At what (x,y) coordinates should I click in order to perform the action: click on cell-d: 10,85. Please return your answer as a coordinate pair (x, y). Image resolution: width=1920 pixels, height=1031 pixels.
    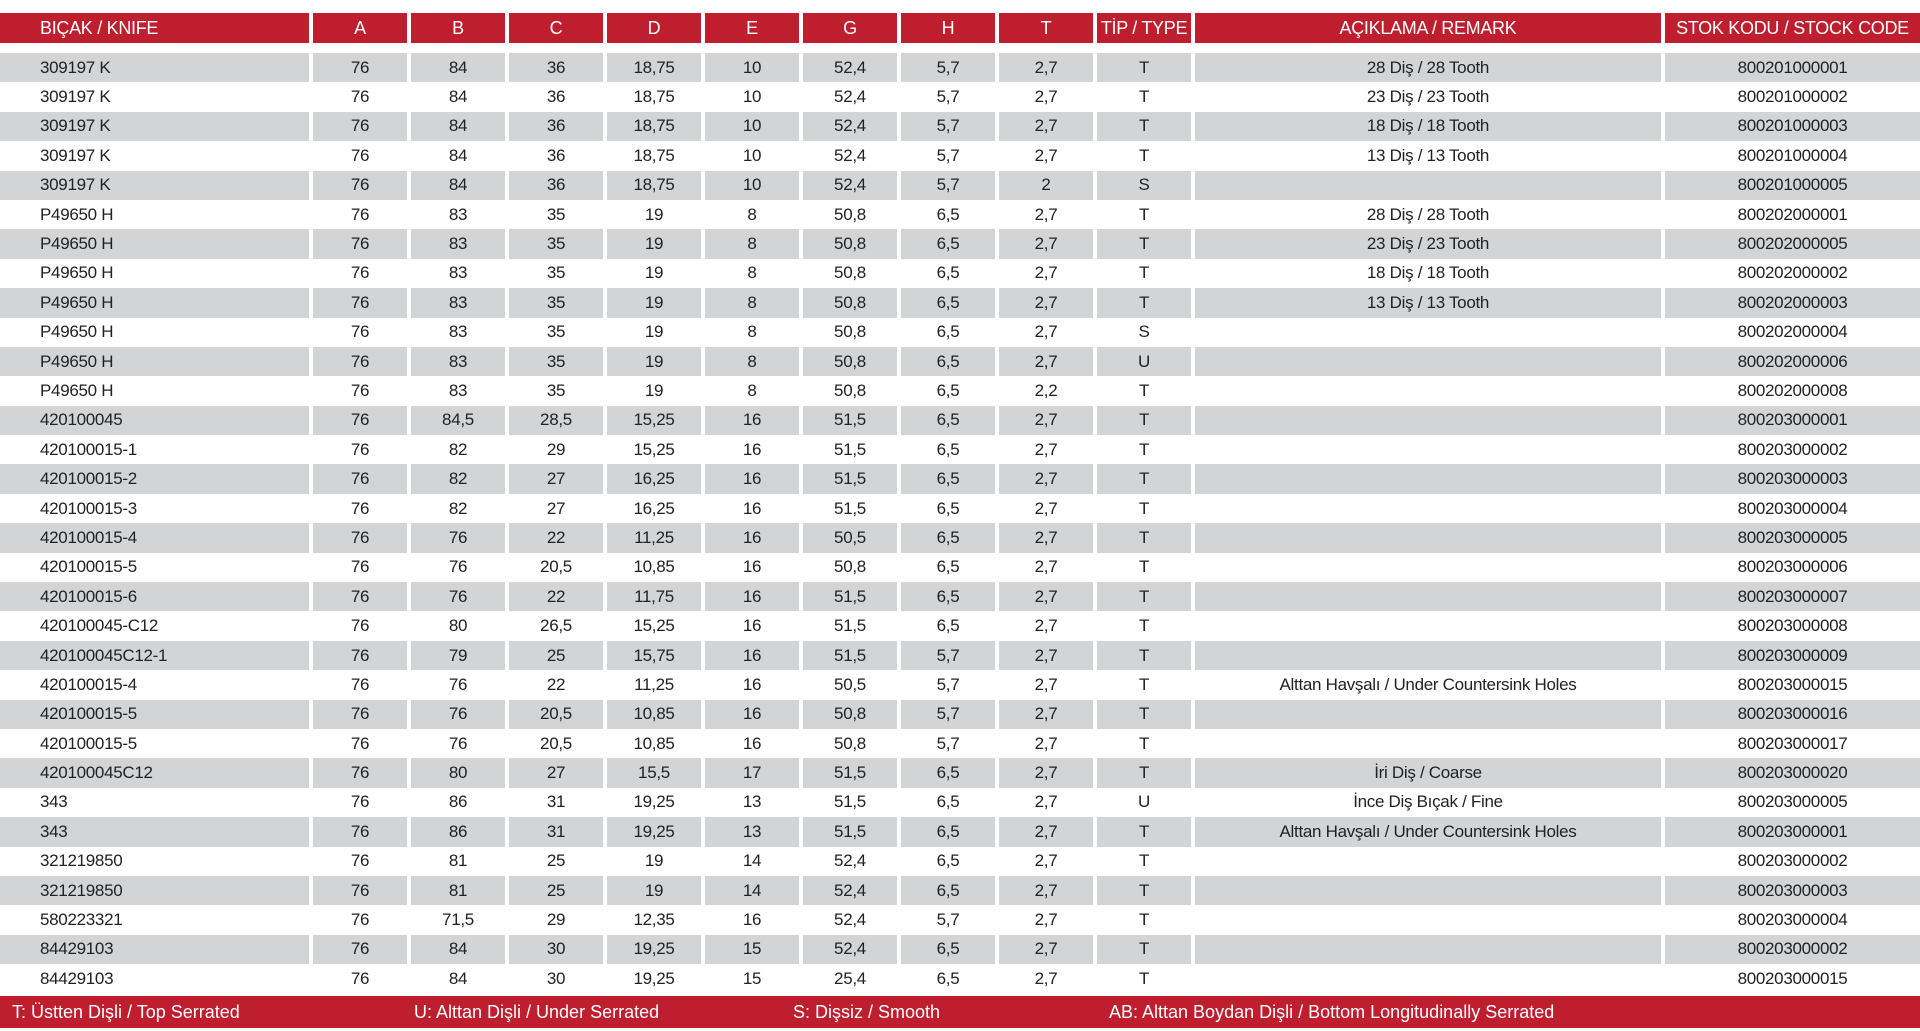
    Looking at the image, I should click on (654, 743).